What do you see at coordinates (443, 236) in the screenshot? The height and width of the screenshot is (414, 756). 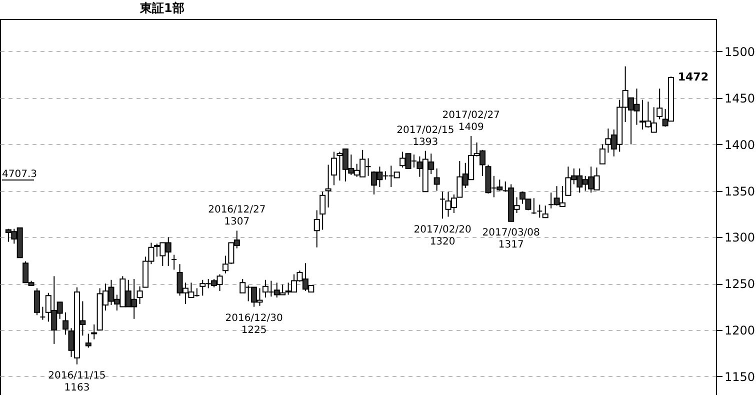 I see `annotation: 2017/02/20 1320` at bounding box center [443, 236].